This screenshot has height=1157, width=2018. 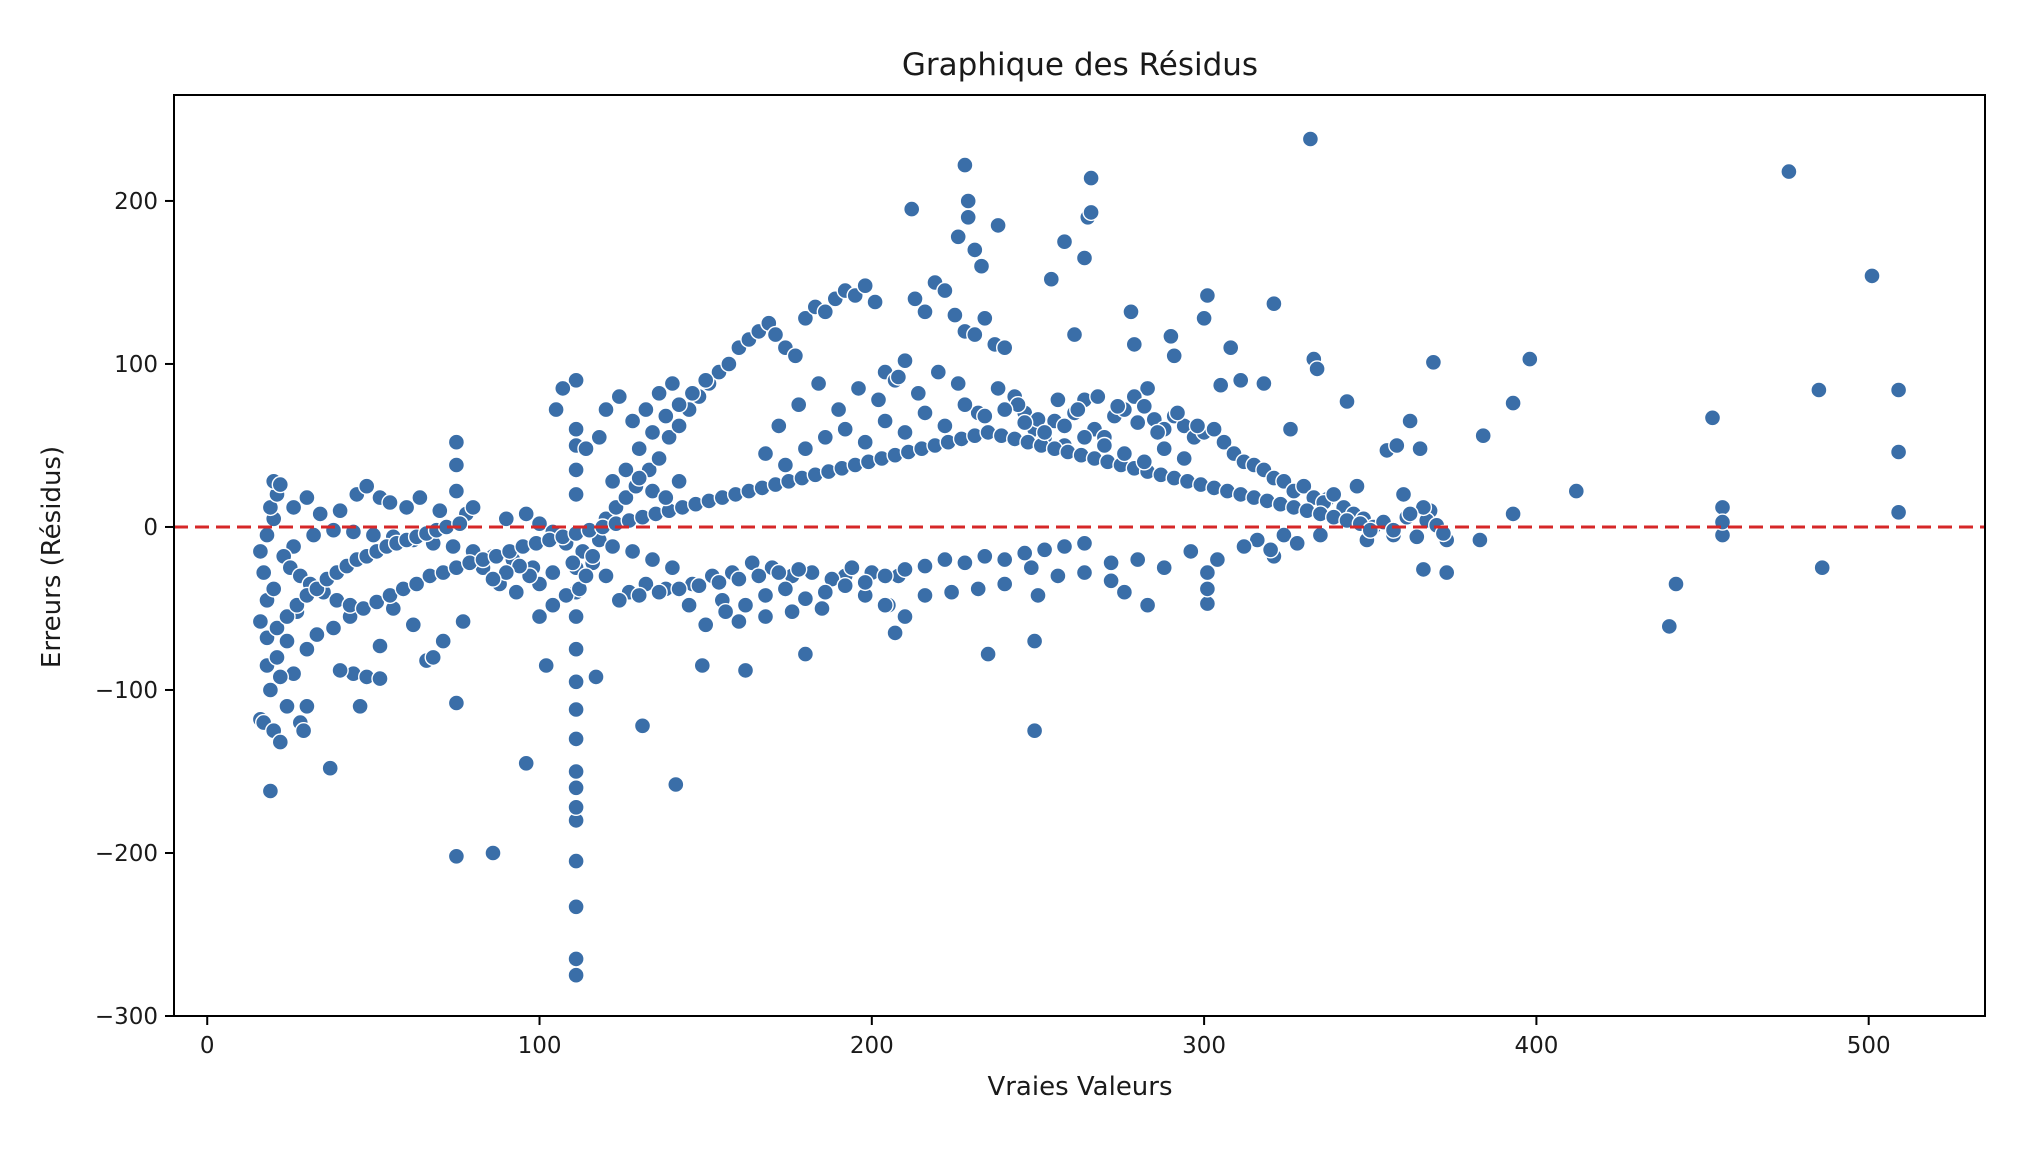 What do you see at coordinates (207, 1046) in the screenshot?
I see `x-tick-label: 0` at bounding box center [207, 1046].